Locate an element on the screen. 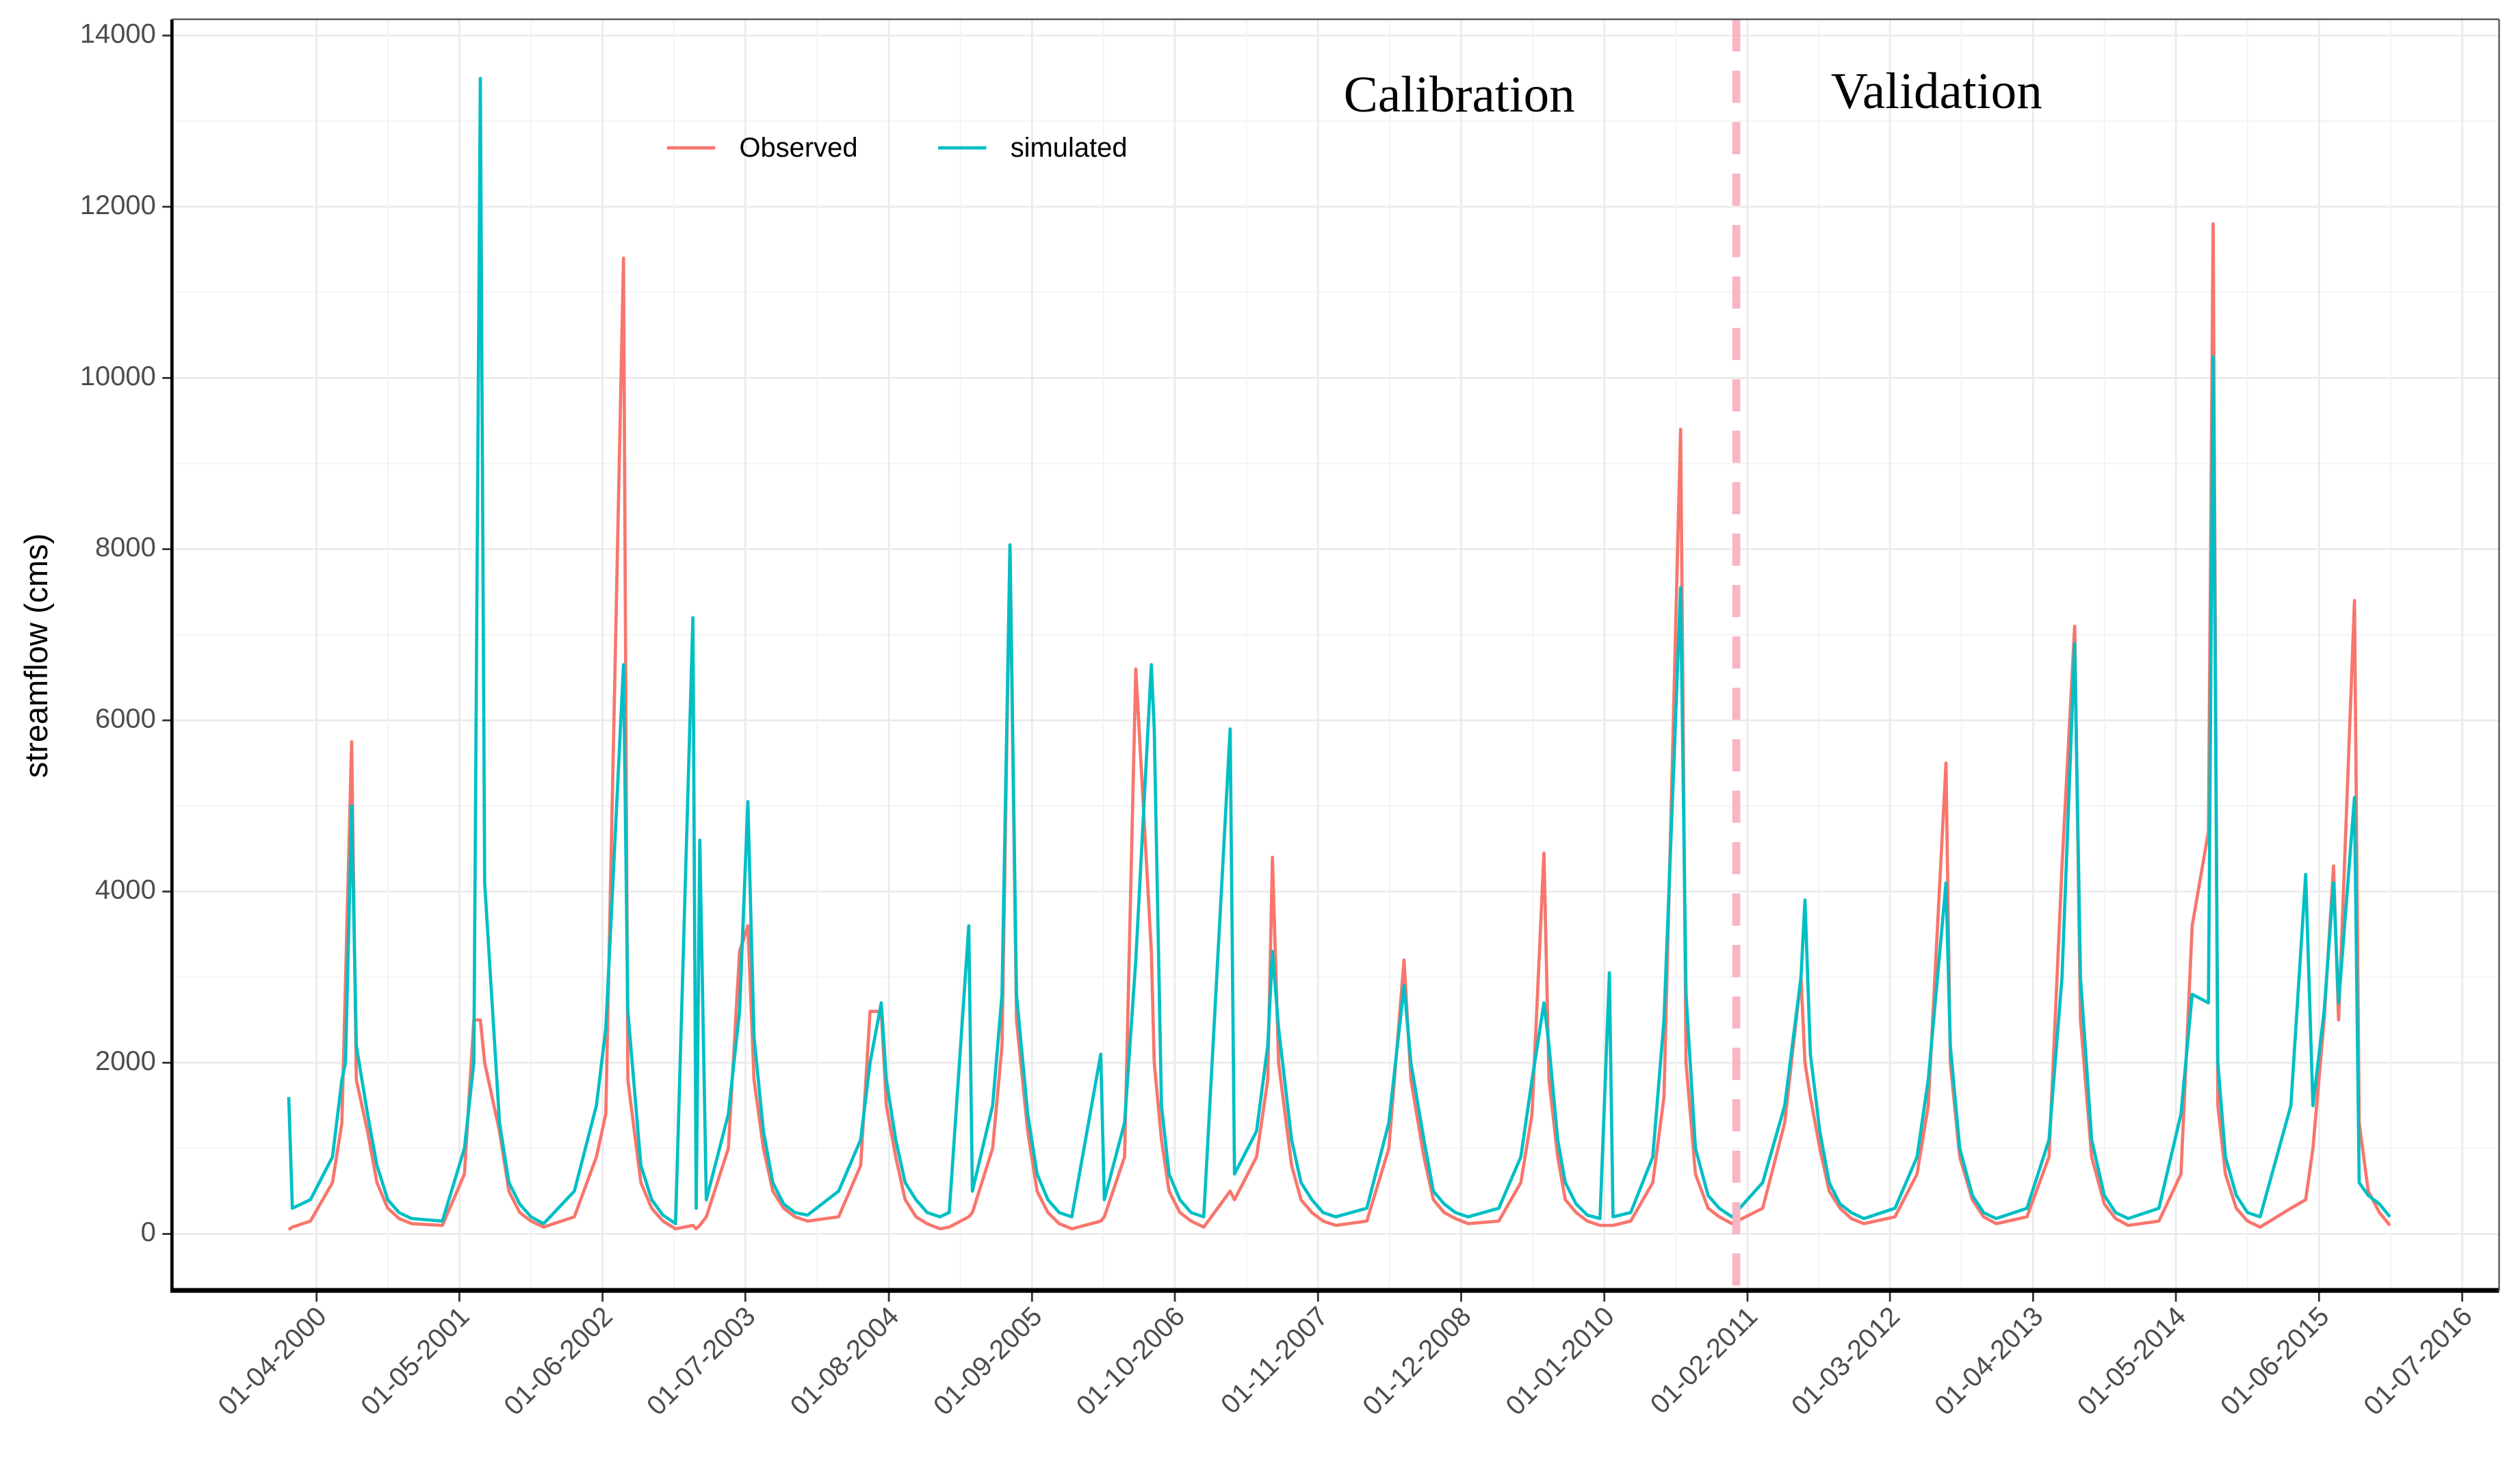 Image resolution: width=2520 pixels, height=1460 pixels. y-tick-label: 6000 is located at coordinates (125, 718).